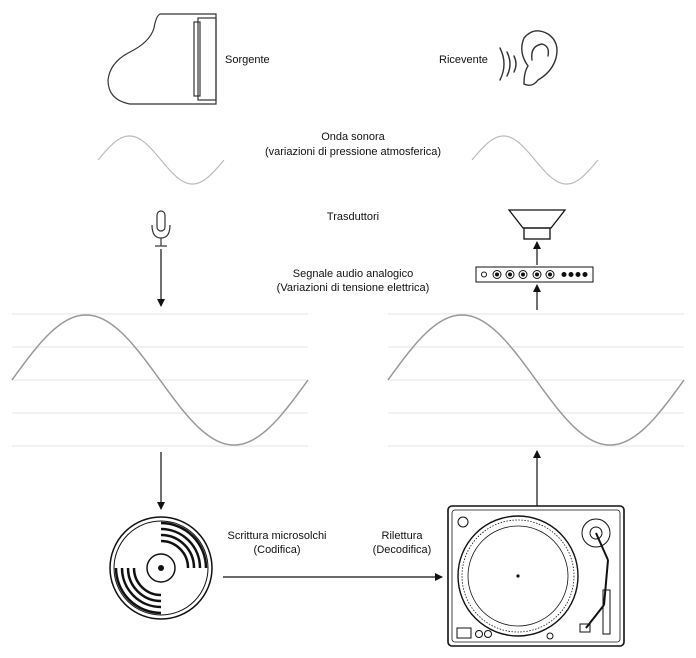  I want to click on turntable-icon, so click(536, 576).